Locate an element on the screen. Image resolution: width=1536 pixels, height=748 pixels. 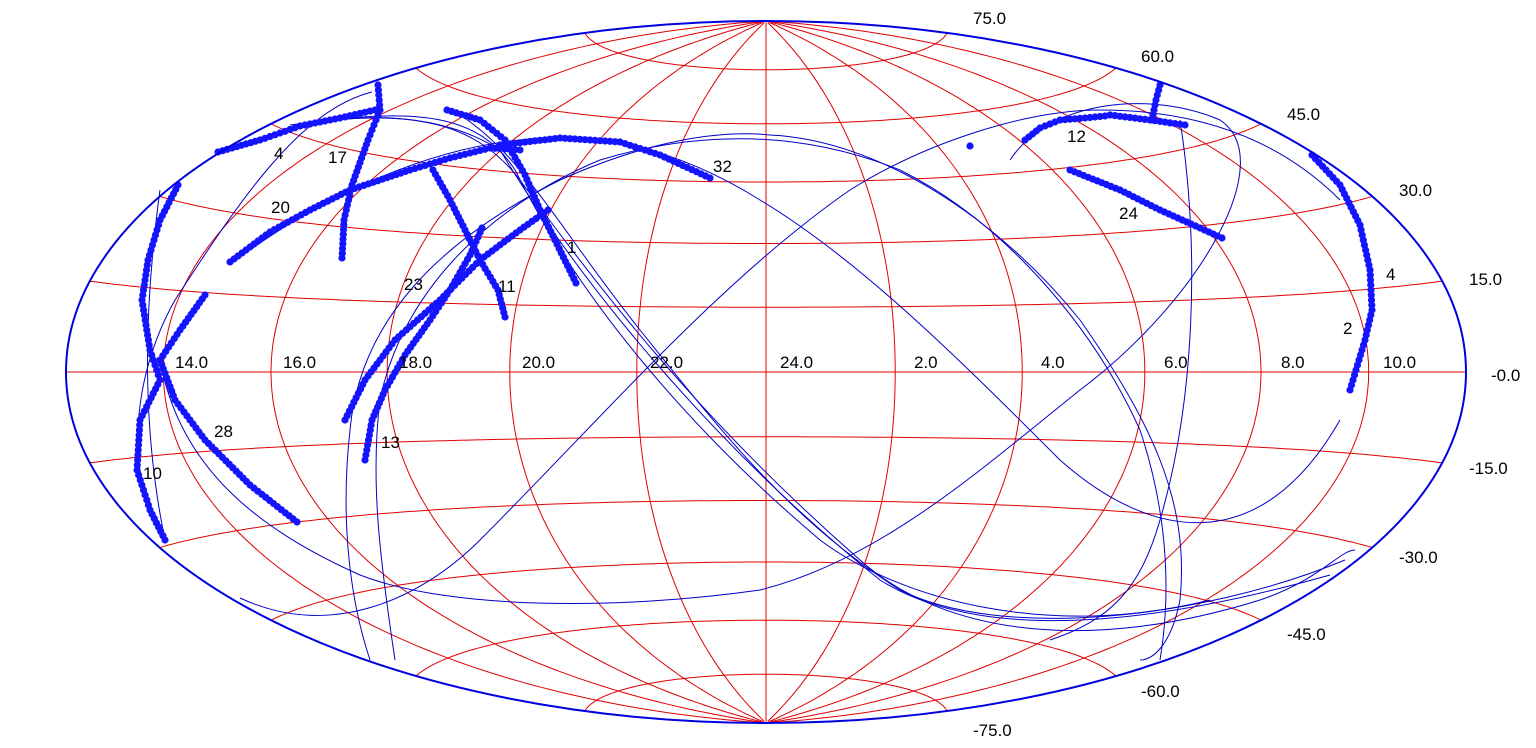
track-label-11: 11 is located at coordinates (507, 286).